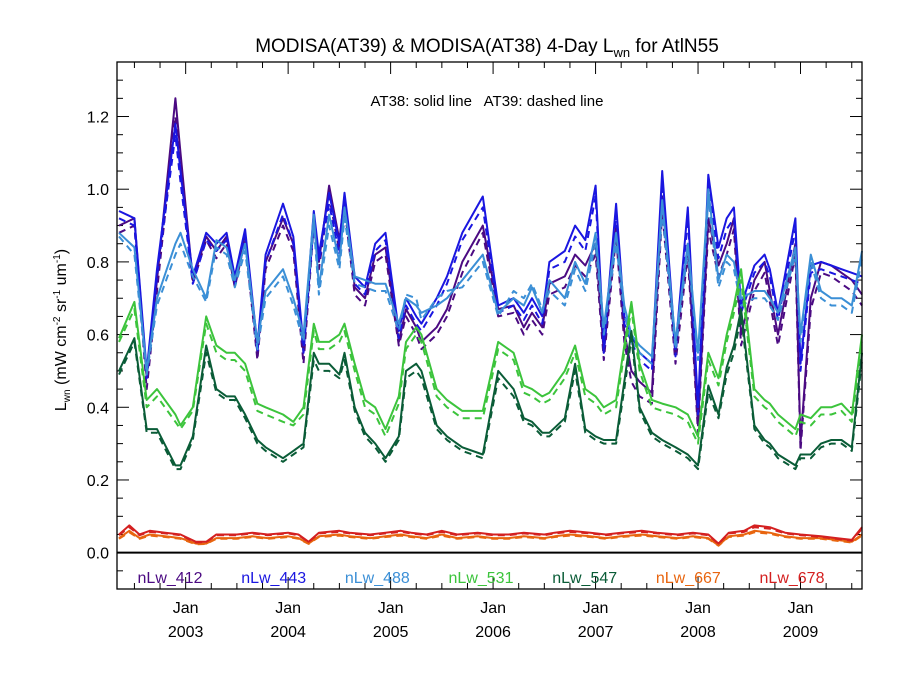 This screenshot has width=900, height=675. What do you see at coordinates (98, 118) in the screenshot?
I see `y-tick-label: 1.2` at bounding box center [98, 118].